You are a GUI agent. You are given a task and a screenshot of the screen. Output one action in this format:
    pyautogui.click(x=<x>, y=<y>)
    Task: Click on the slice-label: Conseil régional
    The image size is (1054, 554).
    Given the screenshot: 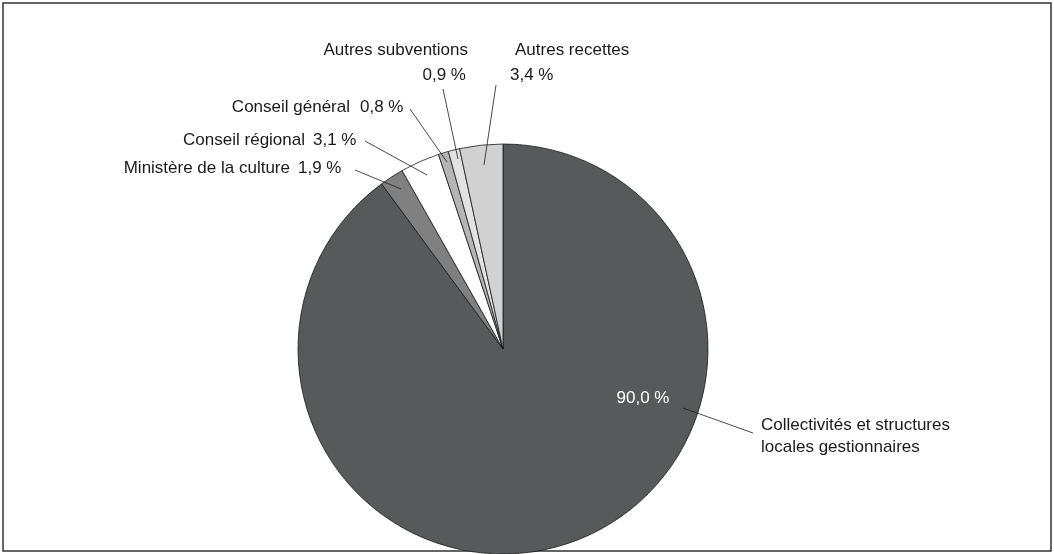 What is the action you would take?
    pyautogui.click(x=244, y=139)
    